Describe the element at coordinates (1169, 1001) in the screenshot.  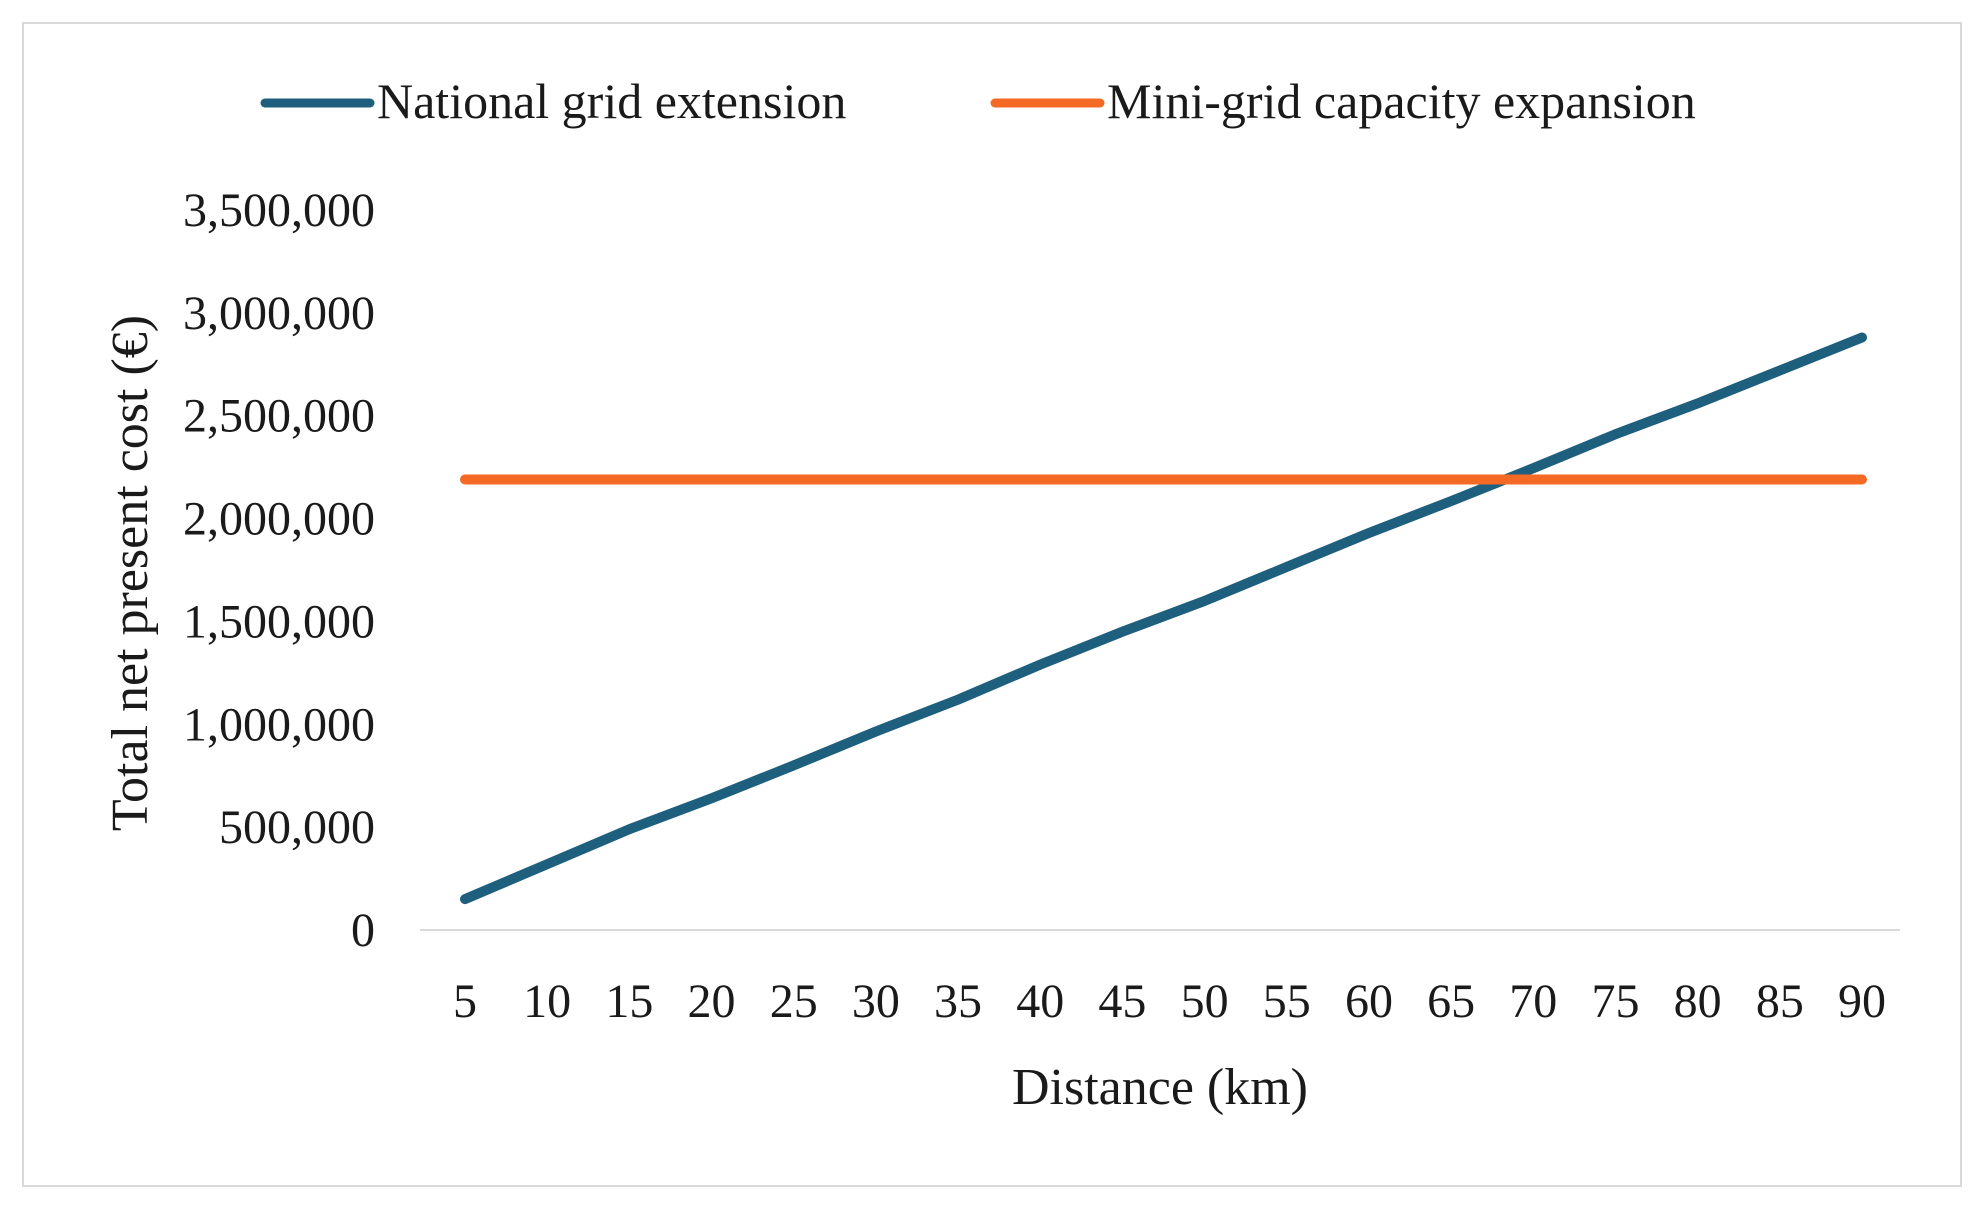
I see `x-axis-ticks: 5 10 15 20 25 30 35 40 45 50 55 60 65 70 75 80 85 90` at that location.